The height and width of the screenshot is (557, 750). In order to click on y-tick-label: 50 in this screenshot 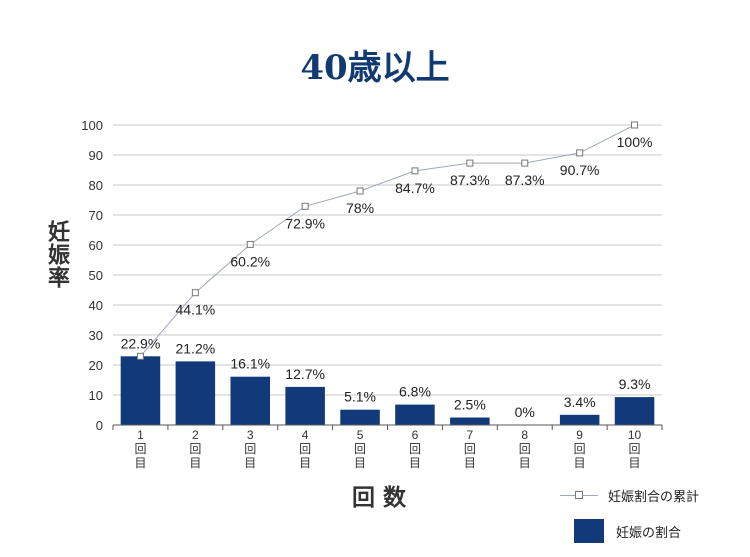, I will do `click(96, 275)`.